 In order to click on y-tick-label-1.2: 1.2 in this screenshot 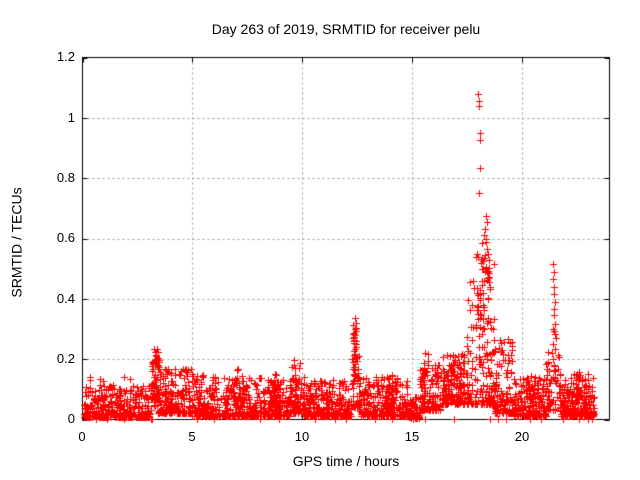, I will do `click(65, 56)`.